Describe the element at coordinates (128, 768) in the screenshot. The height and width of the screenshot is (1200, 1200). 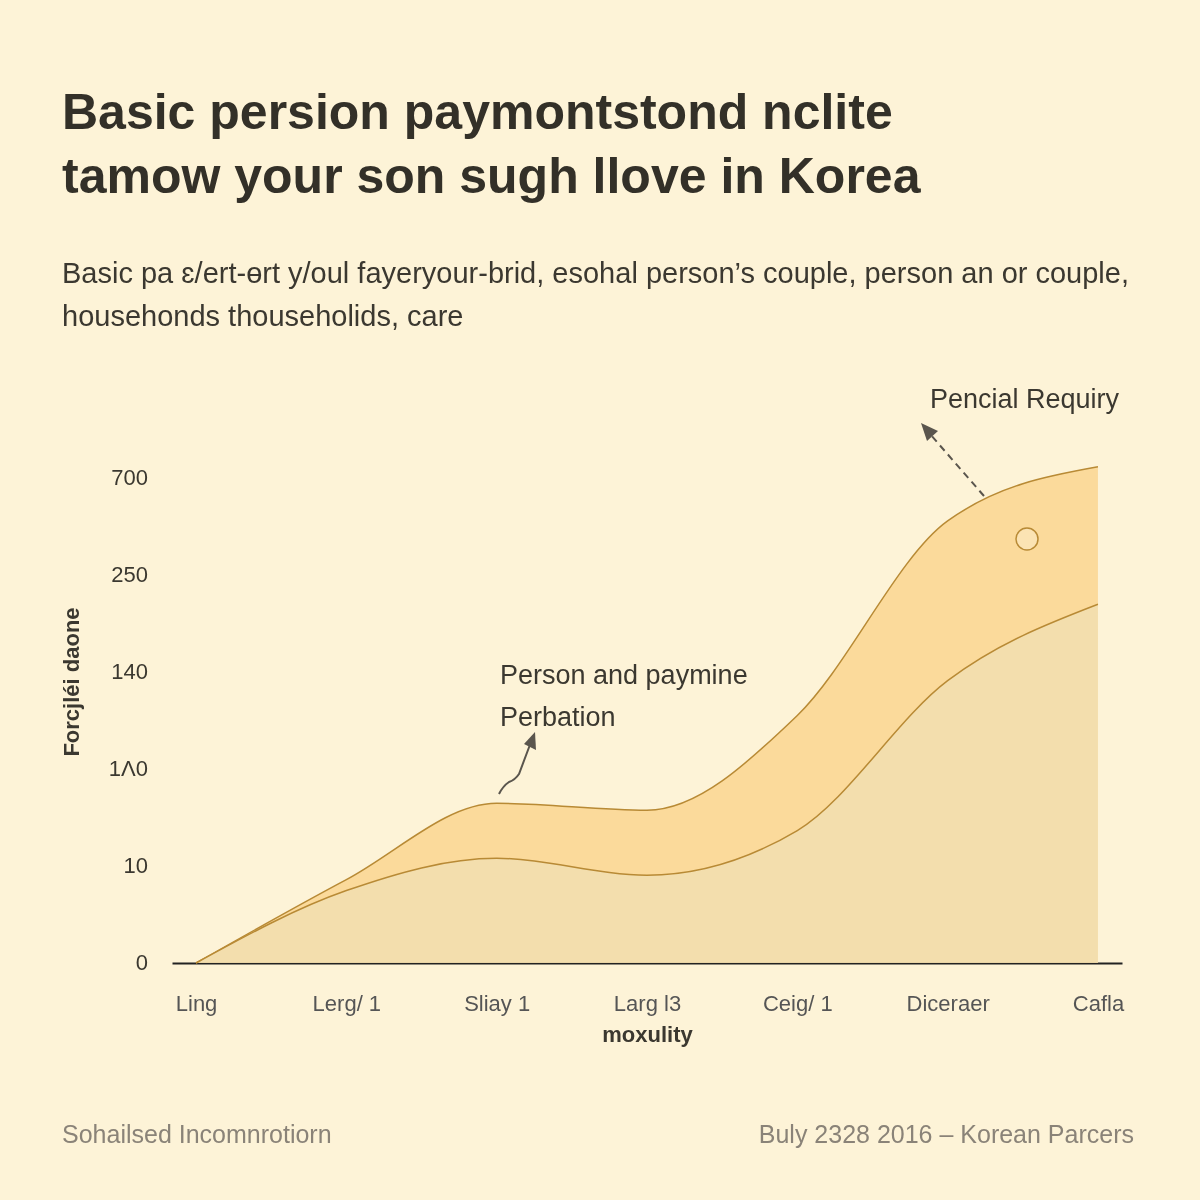
I see `text: 1Λ0` at that location.